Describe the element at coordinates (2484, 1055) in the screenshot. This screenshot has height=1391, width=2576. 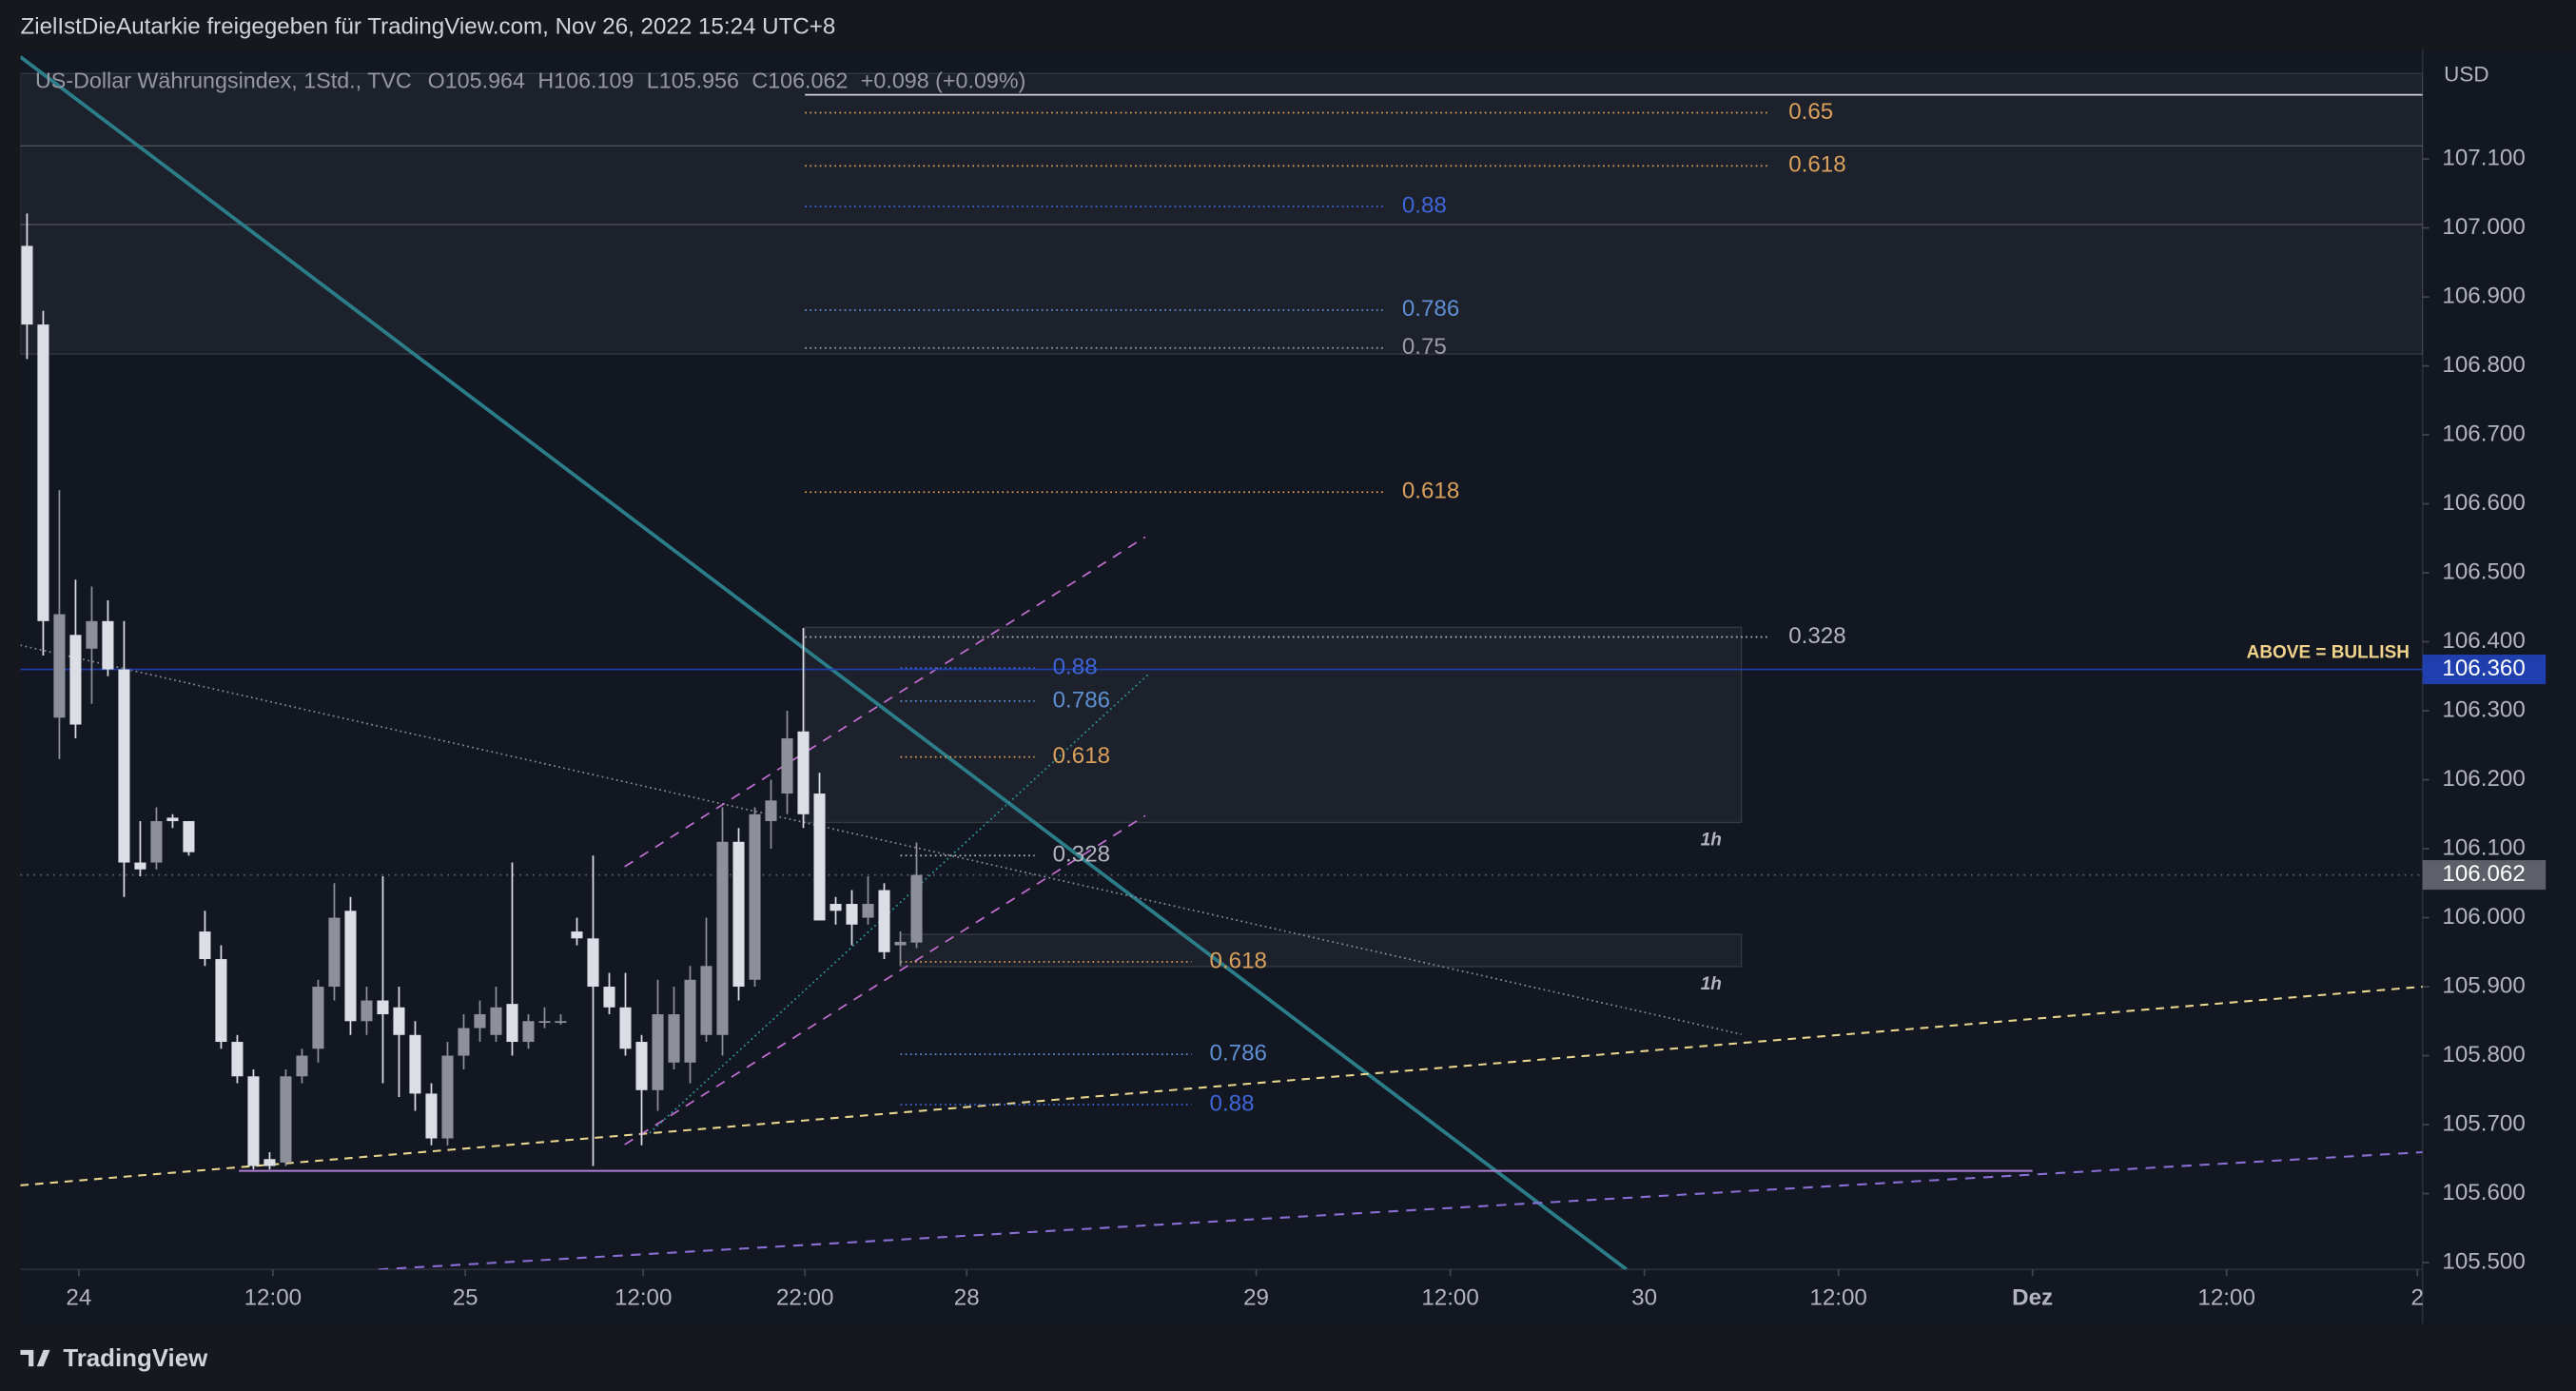
I see `y-tick-label: 105.800` at that location.